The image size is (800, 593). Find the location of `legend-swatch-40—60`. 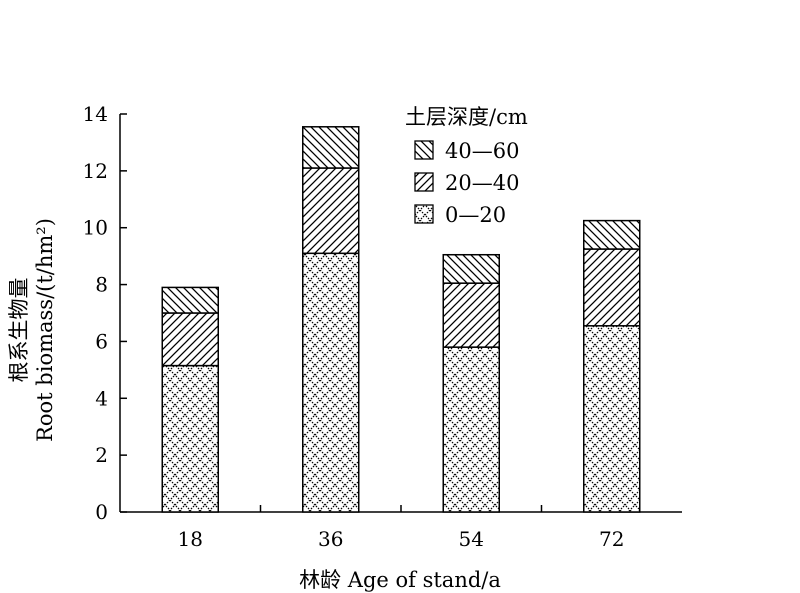

legend-swatch-40—60 is located at coordinates (424, 150).